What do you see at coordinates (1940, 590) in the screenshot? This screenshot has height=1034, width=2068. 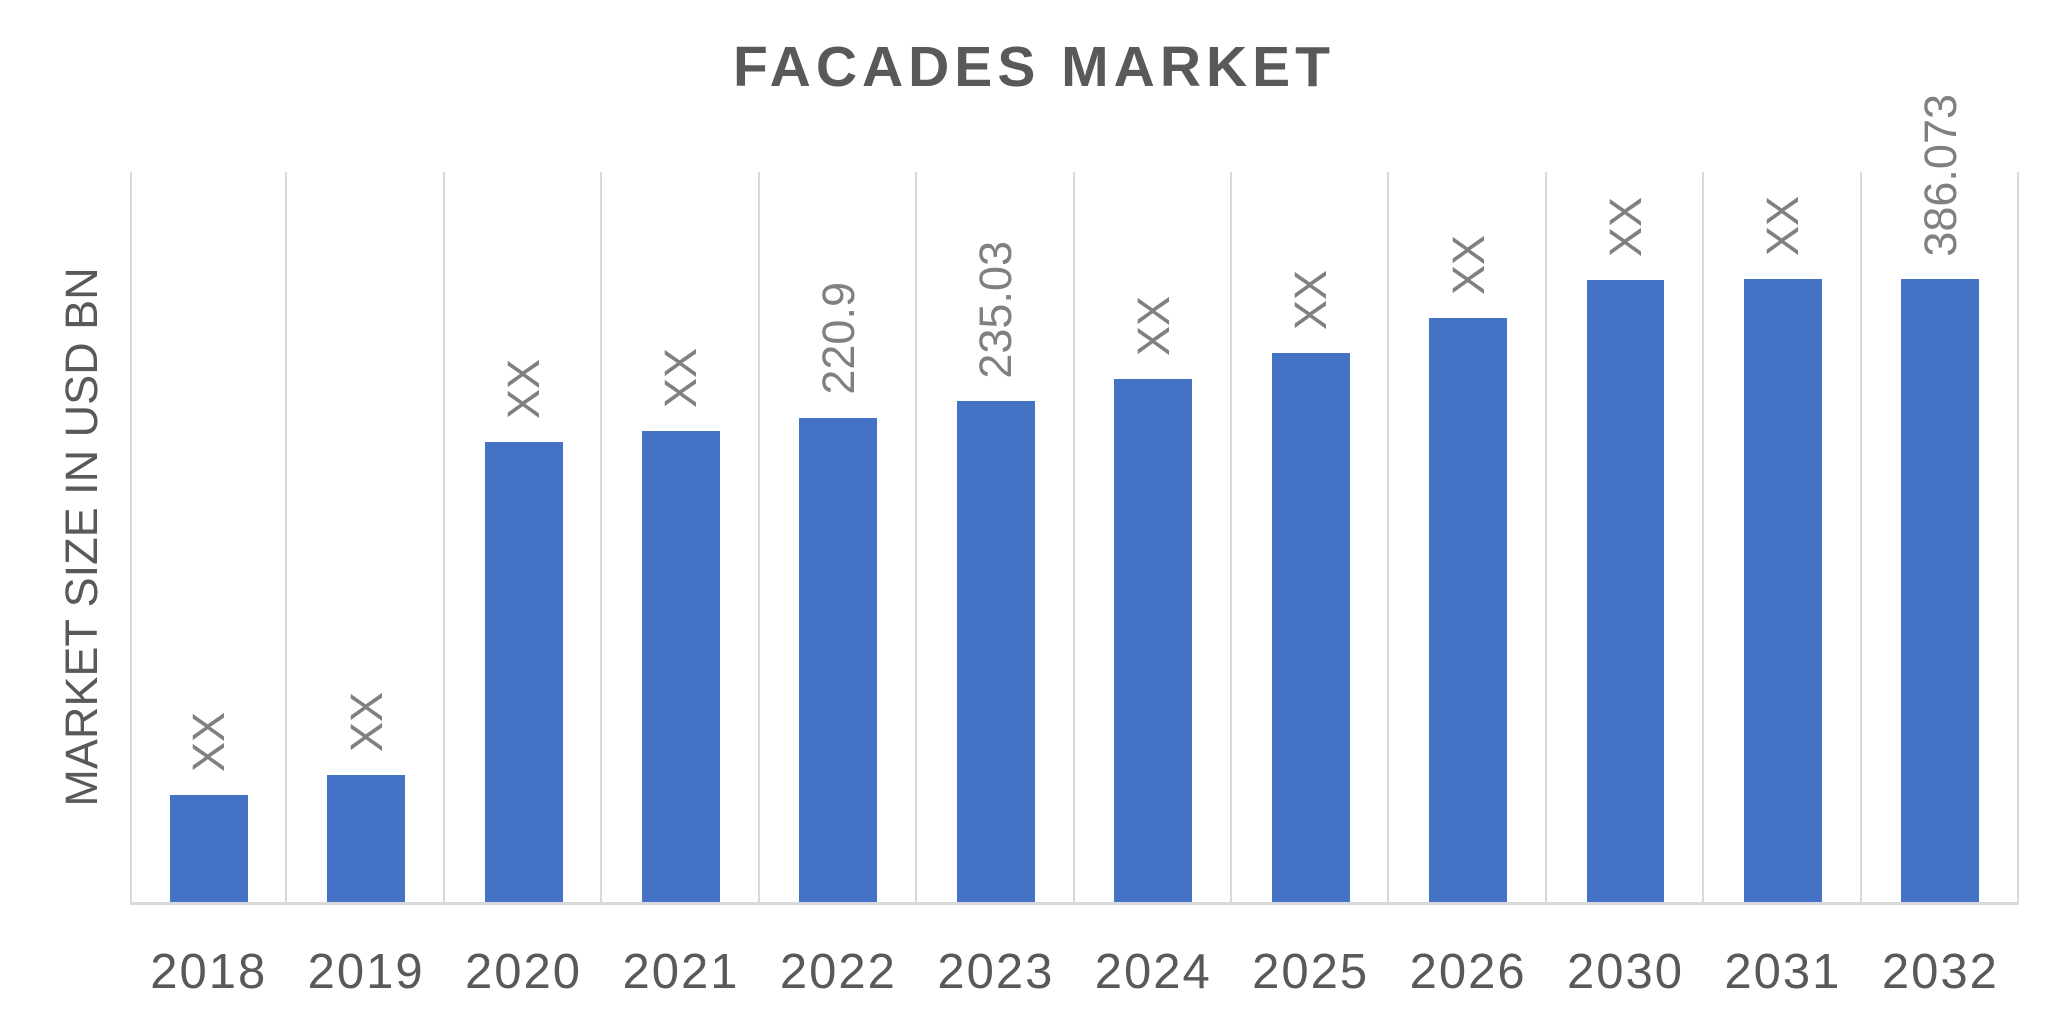 I see `bar-2032` at bounding box center [1940, 590].